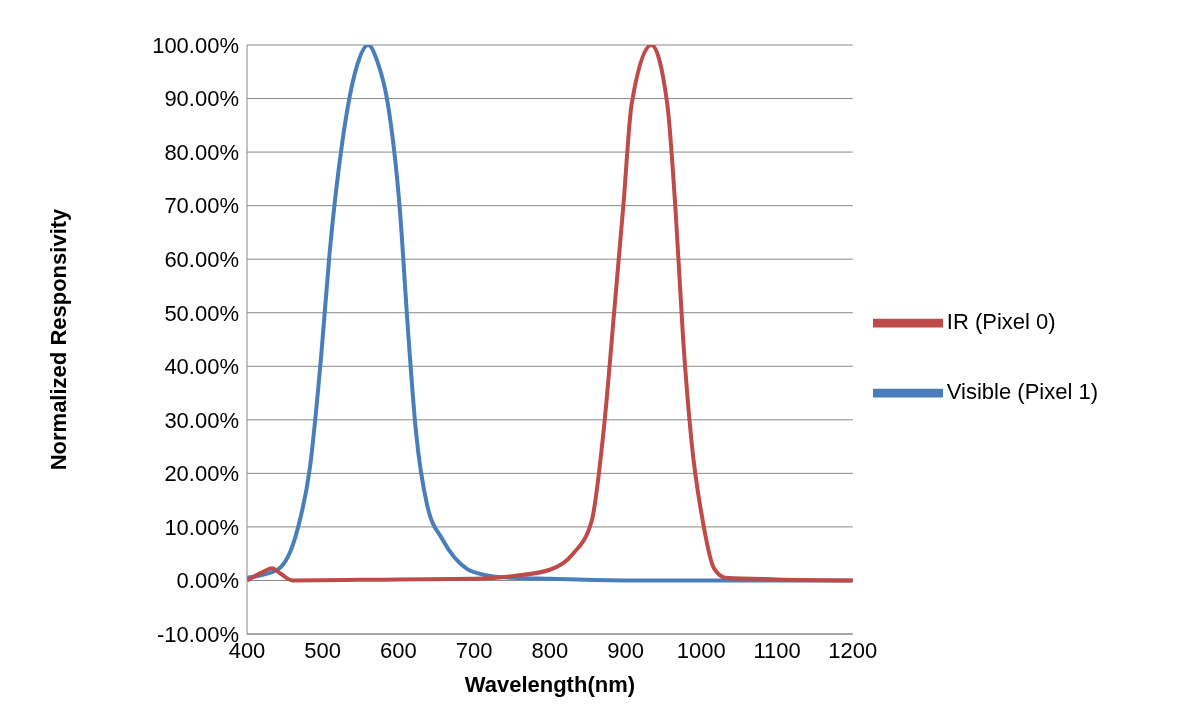 The height and width of the screenshot is (726, 1203). Describe the element at coordinates (201, 259) in the screenshot. I see `y-tick-label: 60.00%` at that location.